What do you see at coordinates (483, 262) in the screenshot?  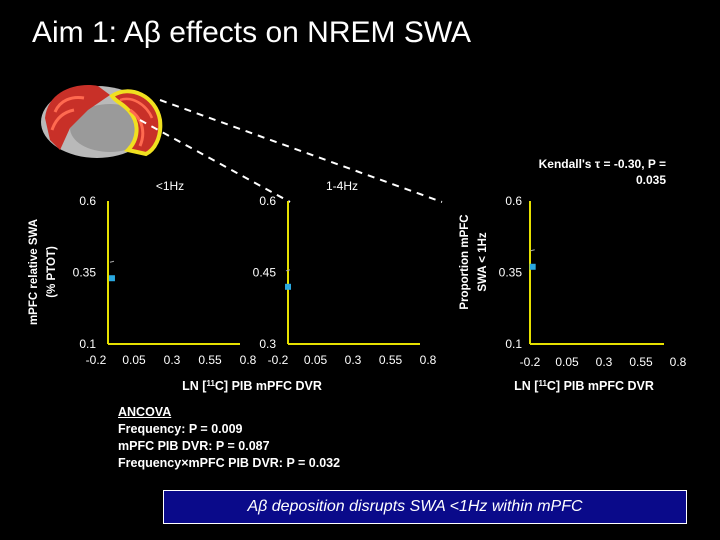 I see `y-axis-label-line2: SWA < 1Hz` at bounding box center [483, 262].